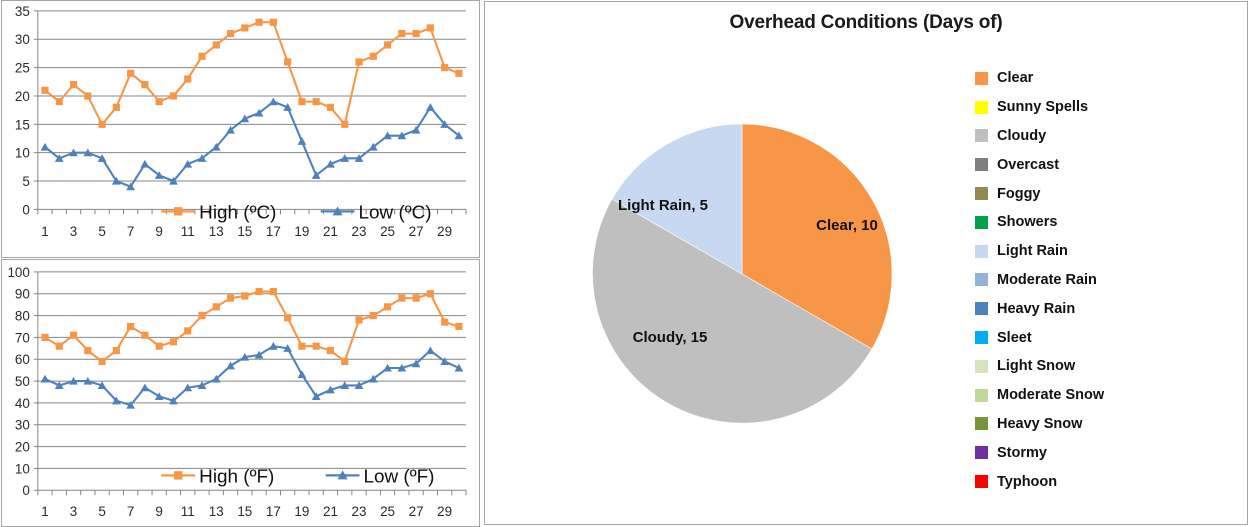 Image resolution: width=1249 pixels, height=527 pixels. What do you see at coordinates (1105, 193) in the screenshot?
I see `legend-item: Foggy` at bounding box center [1105, 193].